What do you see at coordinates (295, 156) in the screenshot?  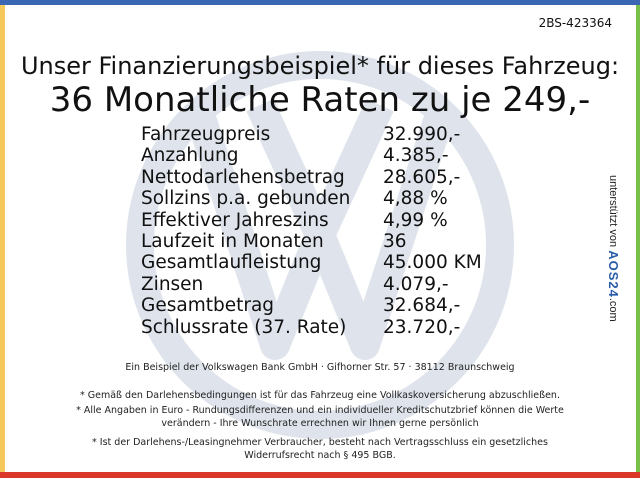 I see `table-row: Anzahlung 4.385,-` at bounding box center [295, 156].